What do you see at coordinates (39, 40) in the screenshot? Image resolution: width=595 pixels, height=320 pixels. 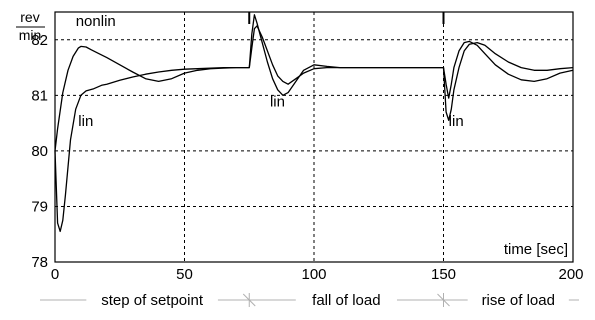 I see `y-tick-label: 82` at bounding box center [39, 40].